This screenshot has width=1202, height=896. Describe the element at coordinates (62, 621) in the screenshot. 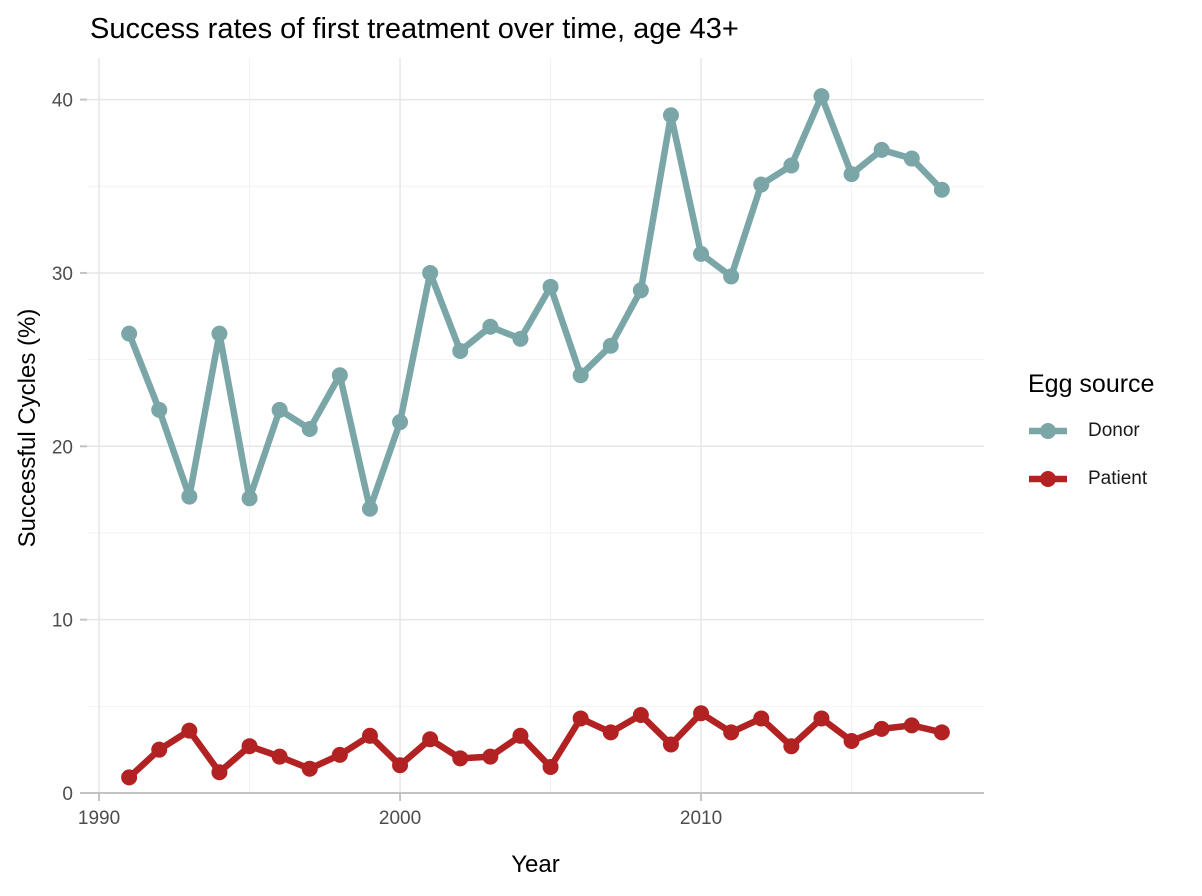

I see `y-tick-label: 10` at that location.